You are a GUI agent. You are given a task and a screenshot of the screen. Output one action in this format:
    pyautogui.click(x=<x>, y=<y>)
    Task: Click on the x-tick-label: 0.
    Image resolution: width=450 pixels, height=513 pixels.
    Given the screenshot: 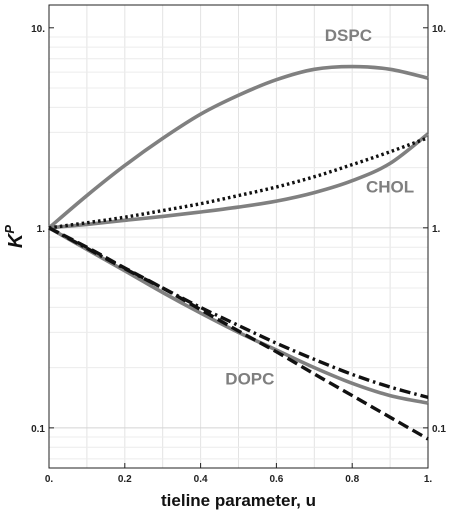 What is the action you would take?
    pyautogui.click(x=49, y=479)
    